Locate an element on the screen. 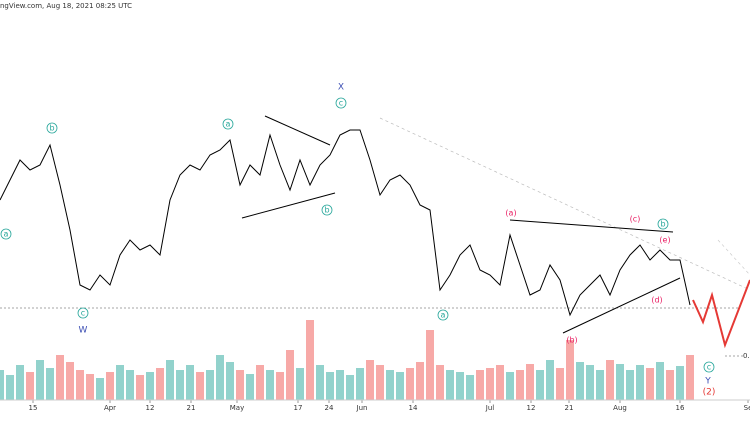 The width and height of the screenshot is (750, 430). wave-label: X is located at coordinates (341, 88).